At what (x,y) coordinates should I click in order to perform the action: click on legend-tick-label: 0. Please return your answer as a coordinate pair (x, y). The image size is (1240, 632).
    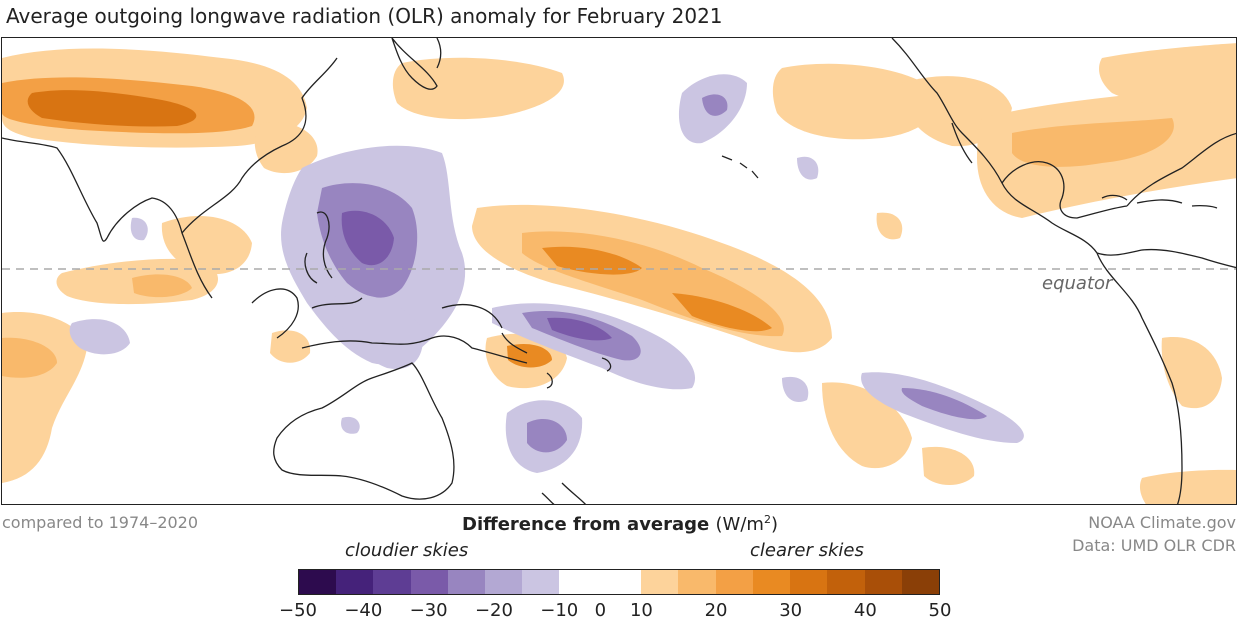
    Looking at the image, I should click on (600, 610).